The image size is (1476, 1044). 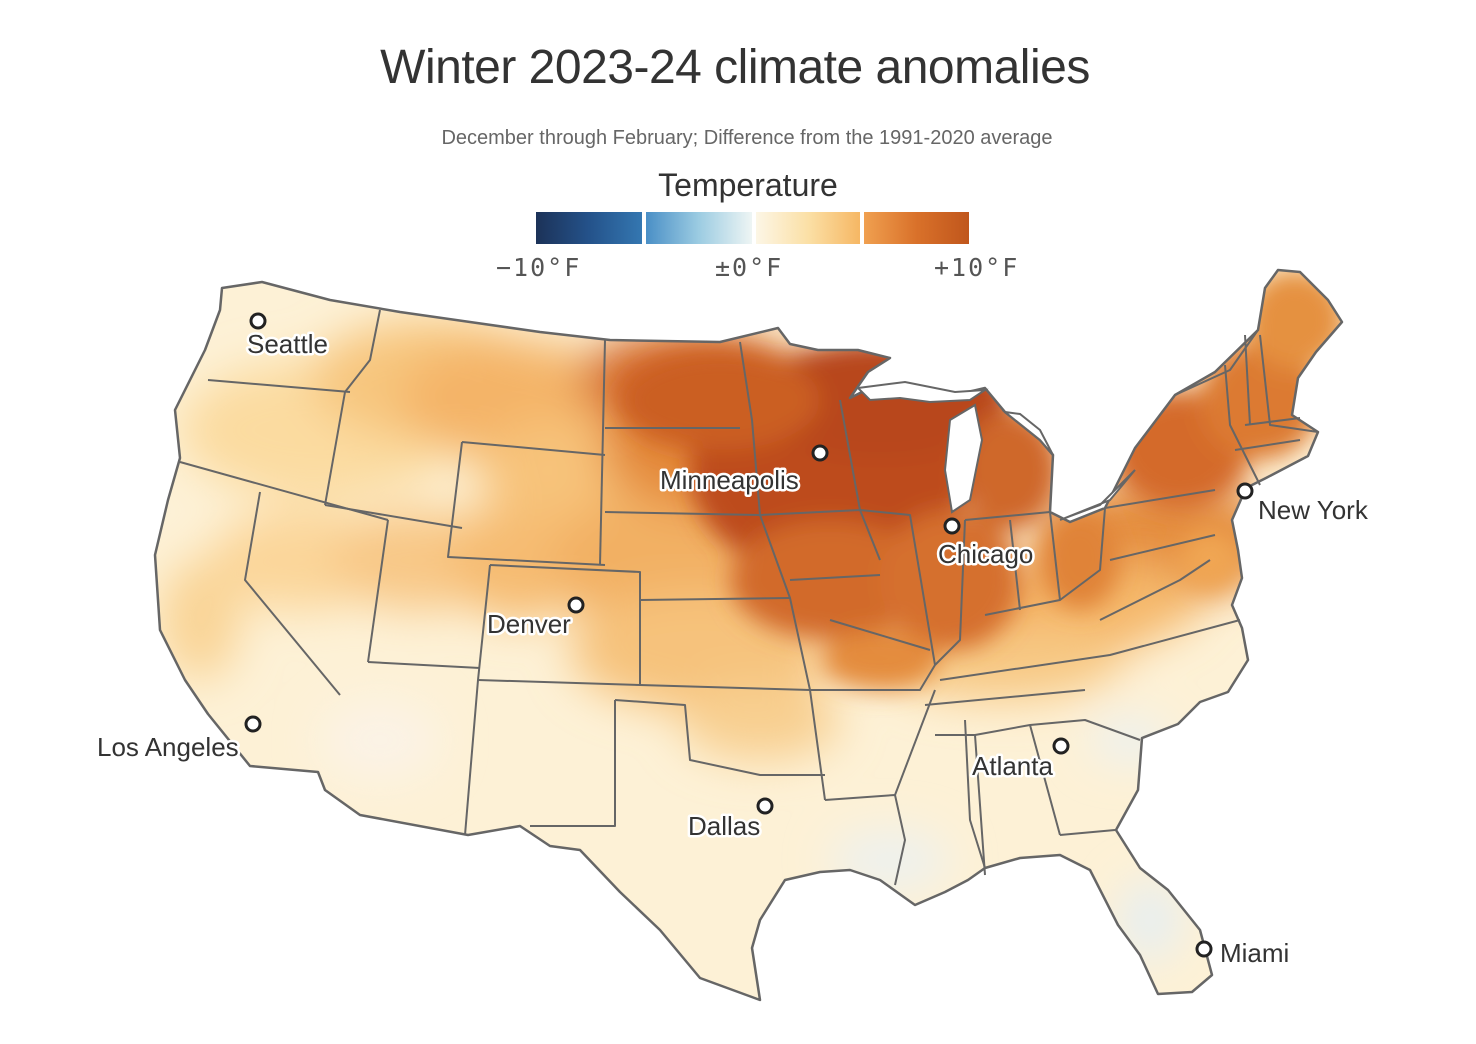 I want to click on city-marker-dallas, so click(x=765, y=806).